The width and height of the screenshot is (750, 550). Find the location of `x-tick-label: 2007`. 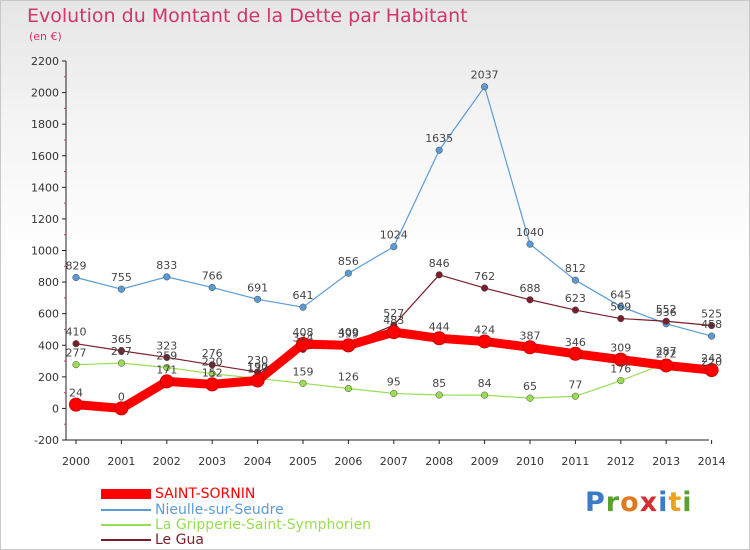

x-tick-label: 2007 is located at coordinates (394, 461).